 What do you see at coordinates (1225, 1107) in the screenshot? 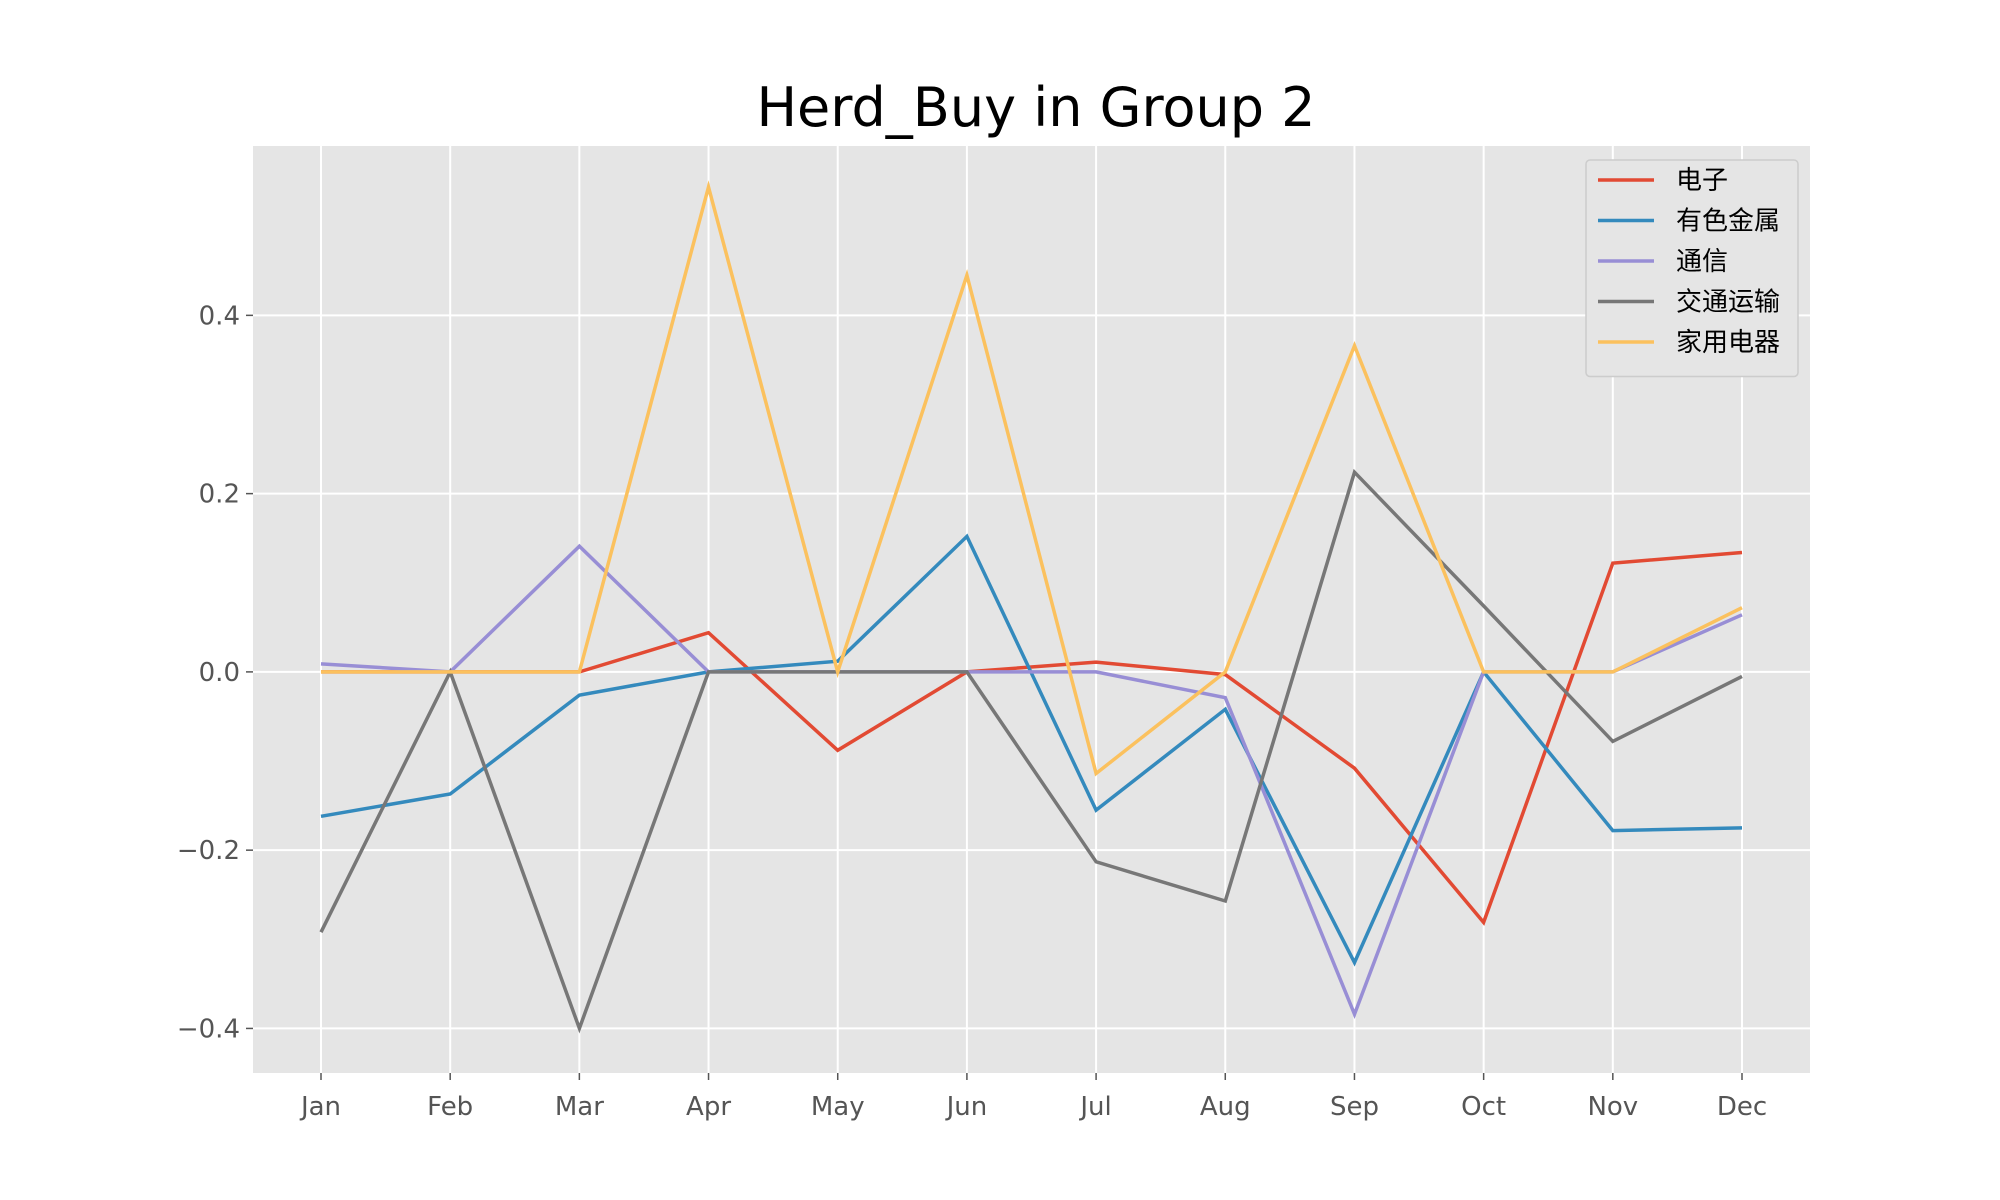
I see `x-tick-label: Aug` at bounding box center [1225, 1107].